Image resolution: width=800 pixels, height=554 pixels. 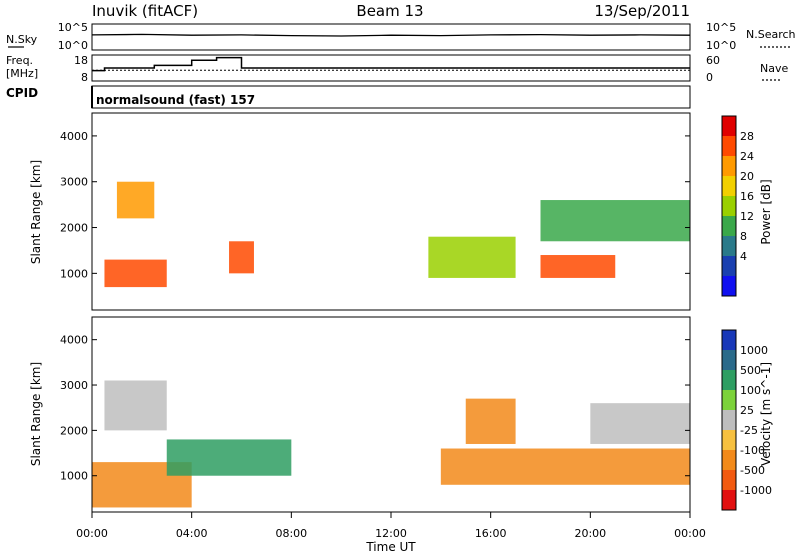 What do you see at coordinates (750, 390) in the screenshot?
I see `colorbar-tick-label: 100` at bounding box center [750, 390].